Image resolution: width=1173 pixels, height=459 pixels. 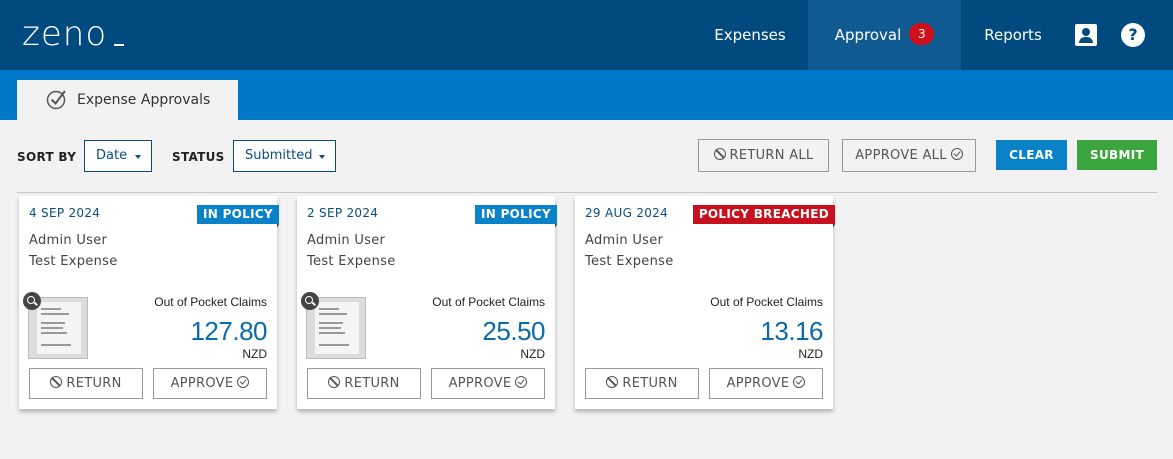 What do you see at coordinates (586, 95) in the screenshot?
I see `sub-nav: Expense Approvals` at bounding box center [586, 95].